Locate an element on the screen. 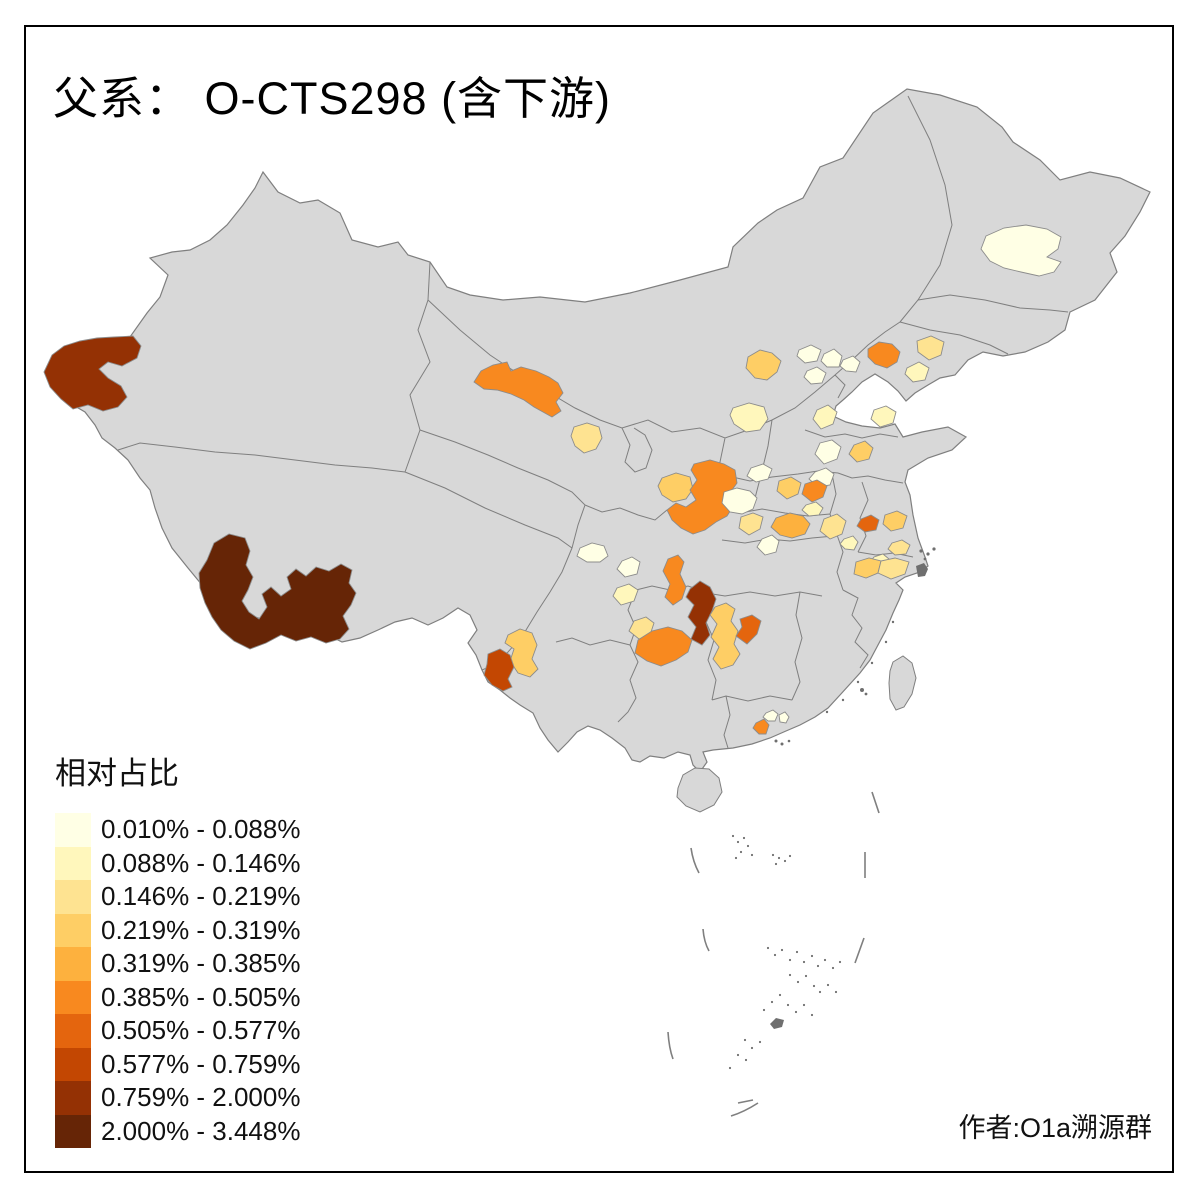  region-henan-luoyang is located at coordinates (789, 488).